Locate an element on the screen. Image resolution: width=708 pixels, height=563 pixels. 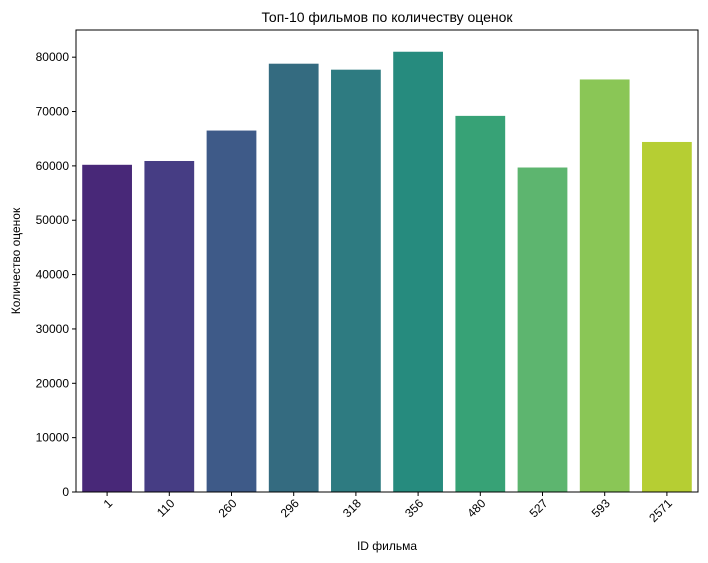
y-tick-label: 70000 is located at coordinates (53, 112).